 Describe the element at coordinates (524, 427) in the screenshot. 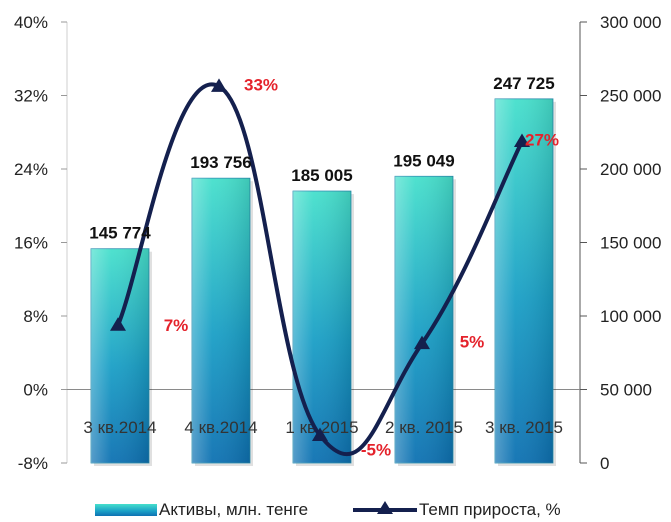

I see `category-label: 3 кв. 2015` at that location.